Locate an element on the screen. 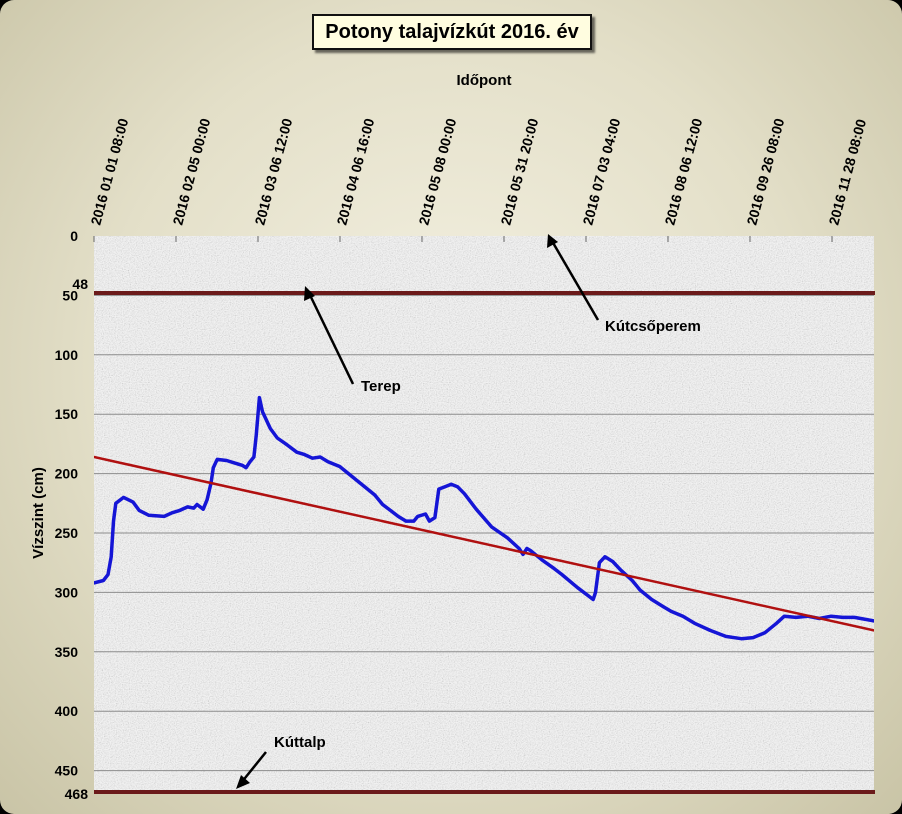 The height and width of the screenshot is (814, 902). y-tick-label: 100 is located at coordinates (67, 355).